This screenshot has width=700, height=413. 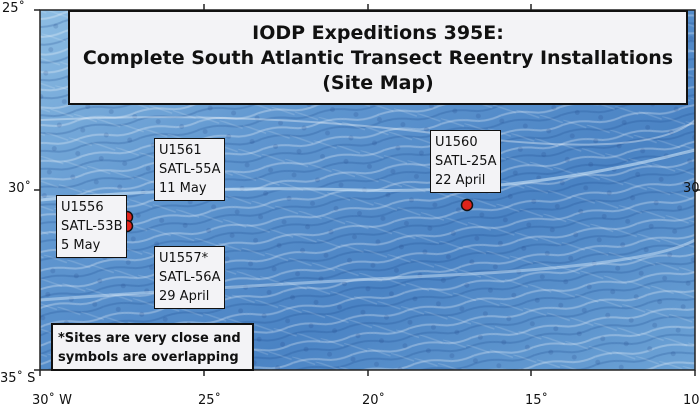 I want to click on lat-label-25: 25˚, so click(x=14, y=8).